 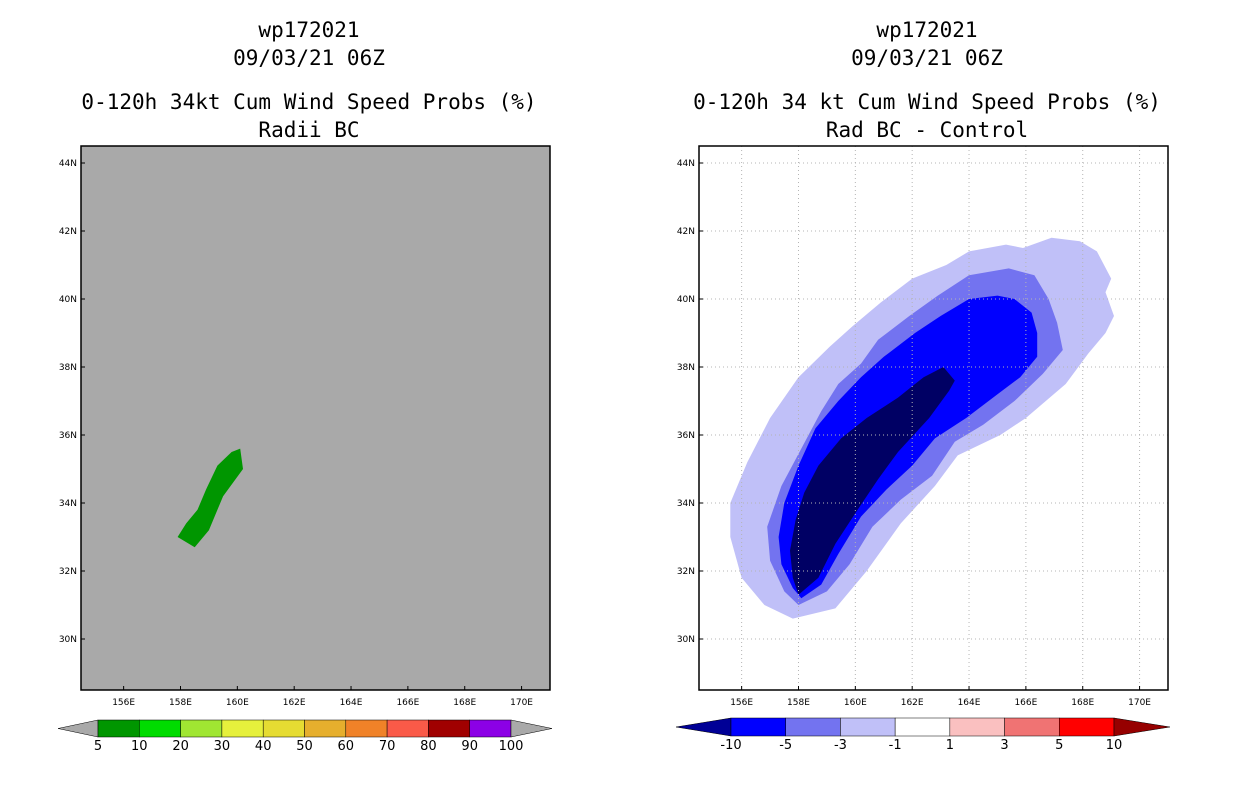 I want to click on colorbar-label: 70, so click(x=387, y=746).